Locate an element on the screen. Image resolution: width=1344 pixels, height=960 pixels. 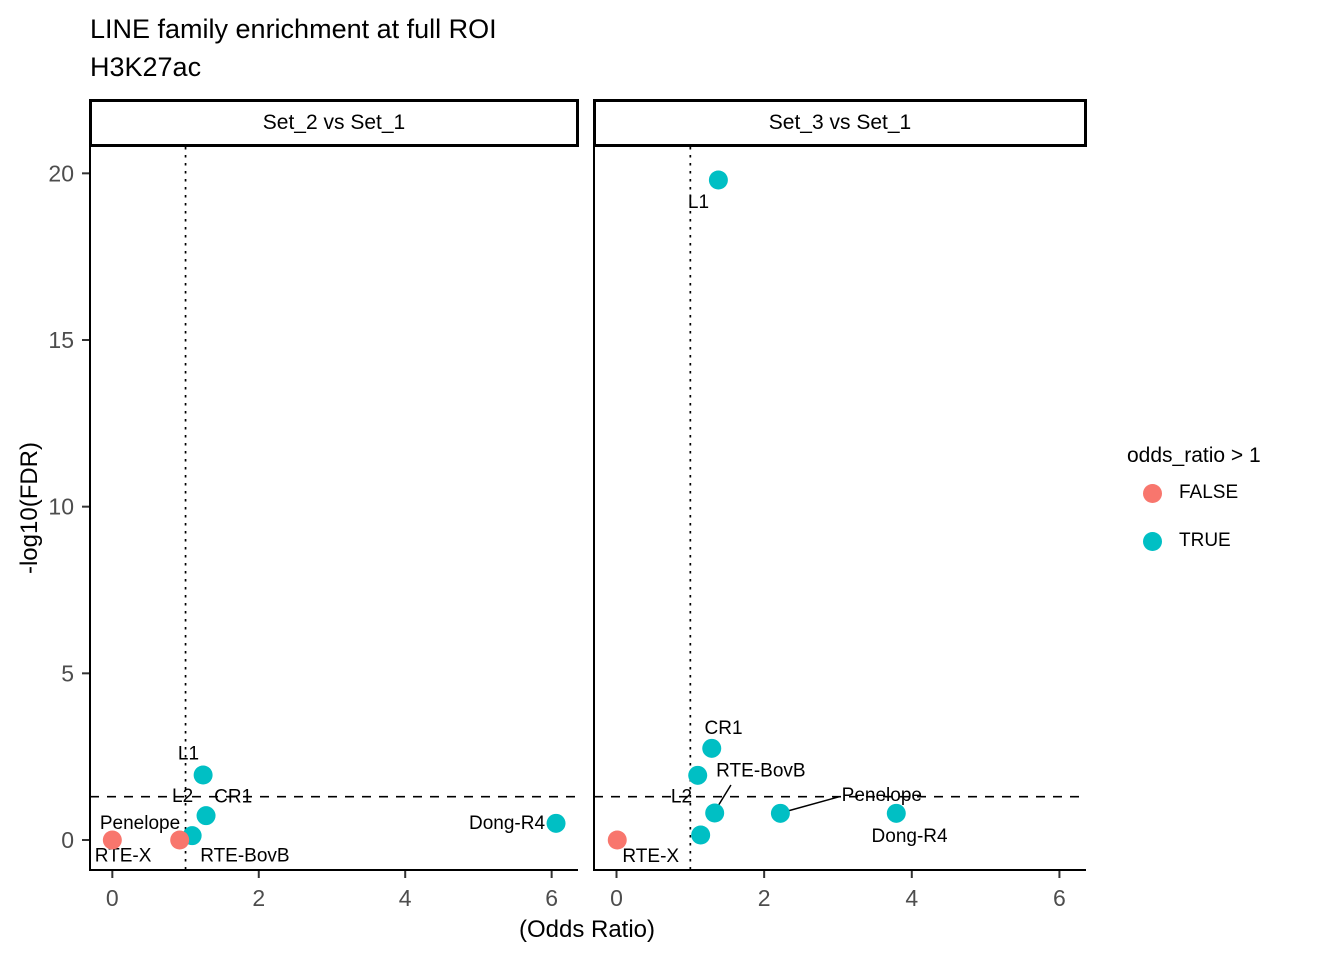
legend: odds_ratio > 1 FALSE TRUE is located at coordinates (1194, 504).